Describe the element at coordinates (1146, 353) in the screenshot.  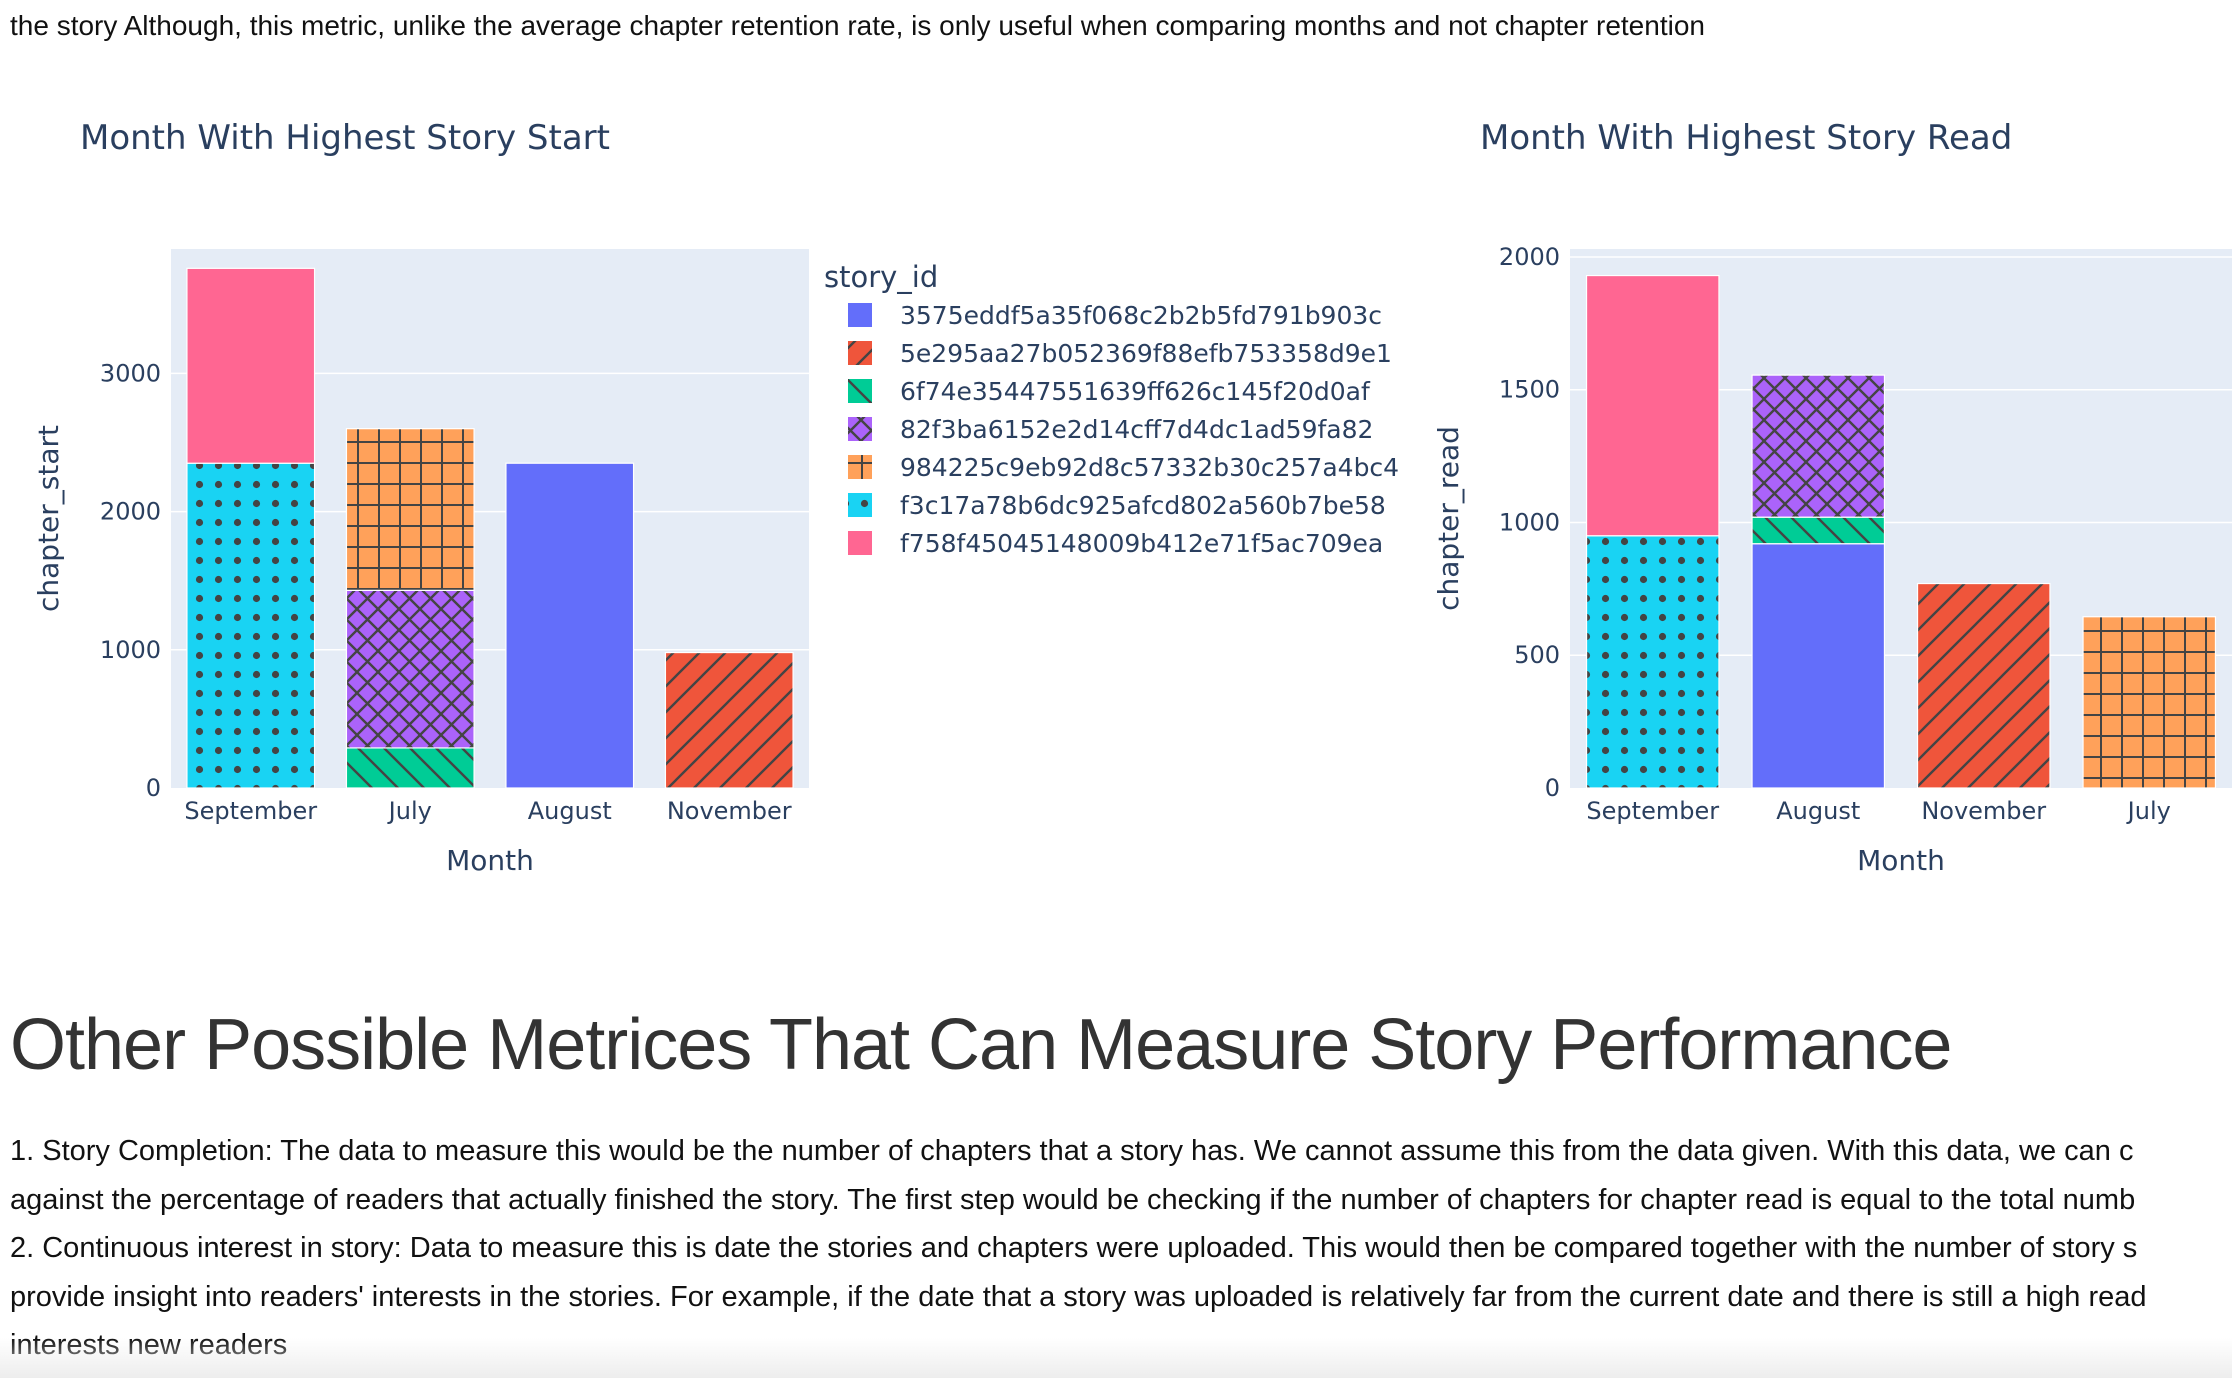
I see `legend-item-label: 5e295aa27b052369f88efb753358d9e1` at that location.